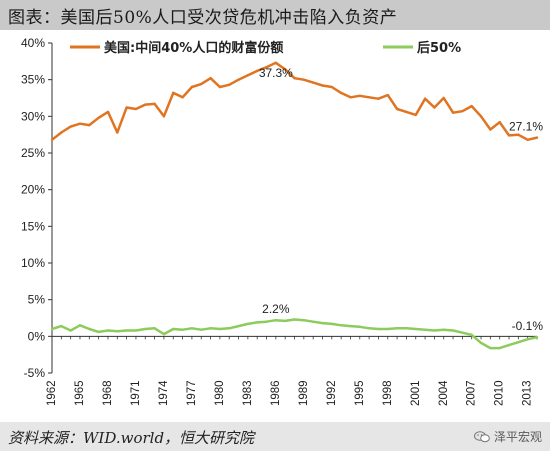 Image resolution: width=550 pixels, height=451 pixels. I want to click on data-label: 2.2%, so click(276, 309).